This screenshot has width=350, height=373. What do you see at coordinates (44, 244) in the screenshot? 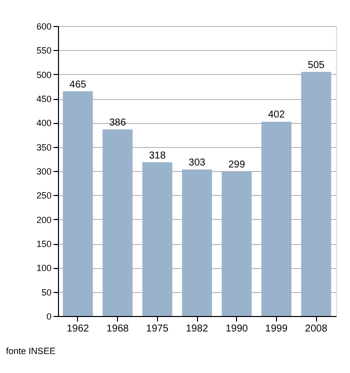
I see `y-tick-label: 150` at bounding box center [44, 244].